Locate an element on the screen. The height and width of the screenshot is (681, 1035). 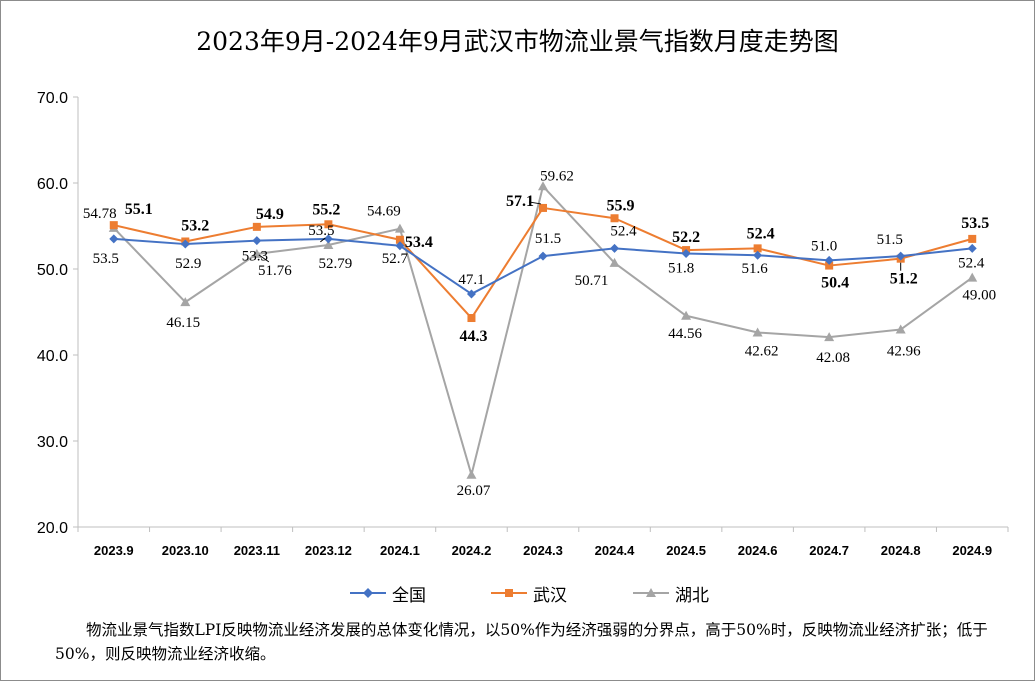
data-label-hubei: 54.78 is located at coordinates (100, 214).